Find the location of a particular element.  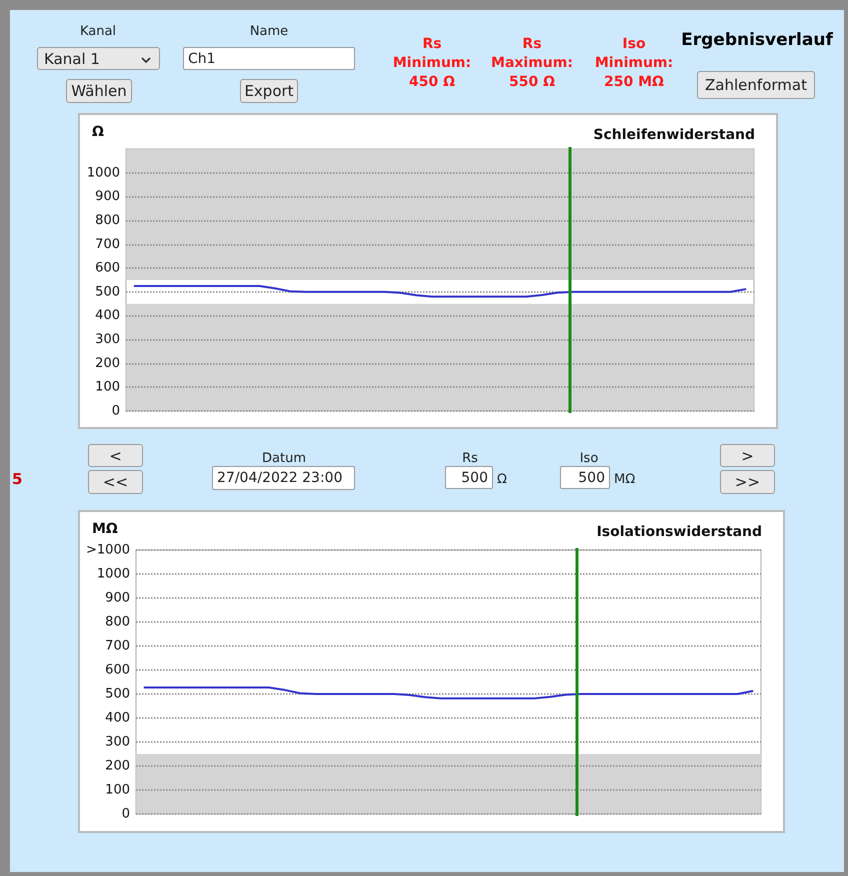

chart-title: Isolationswiderstand is located at coordinates (679, 532).